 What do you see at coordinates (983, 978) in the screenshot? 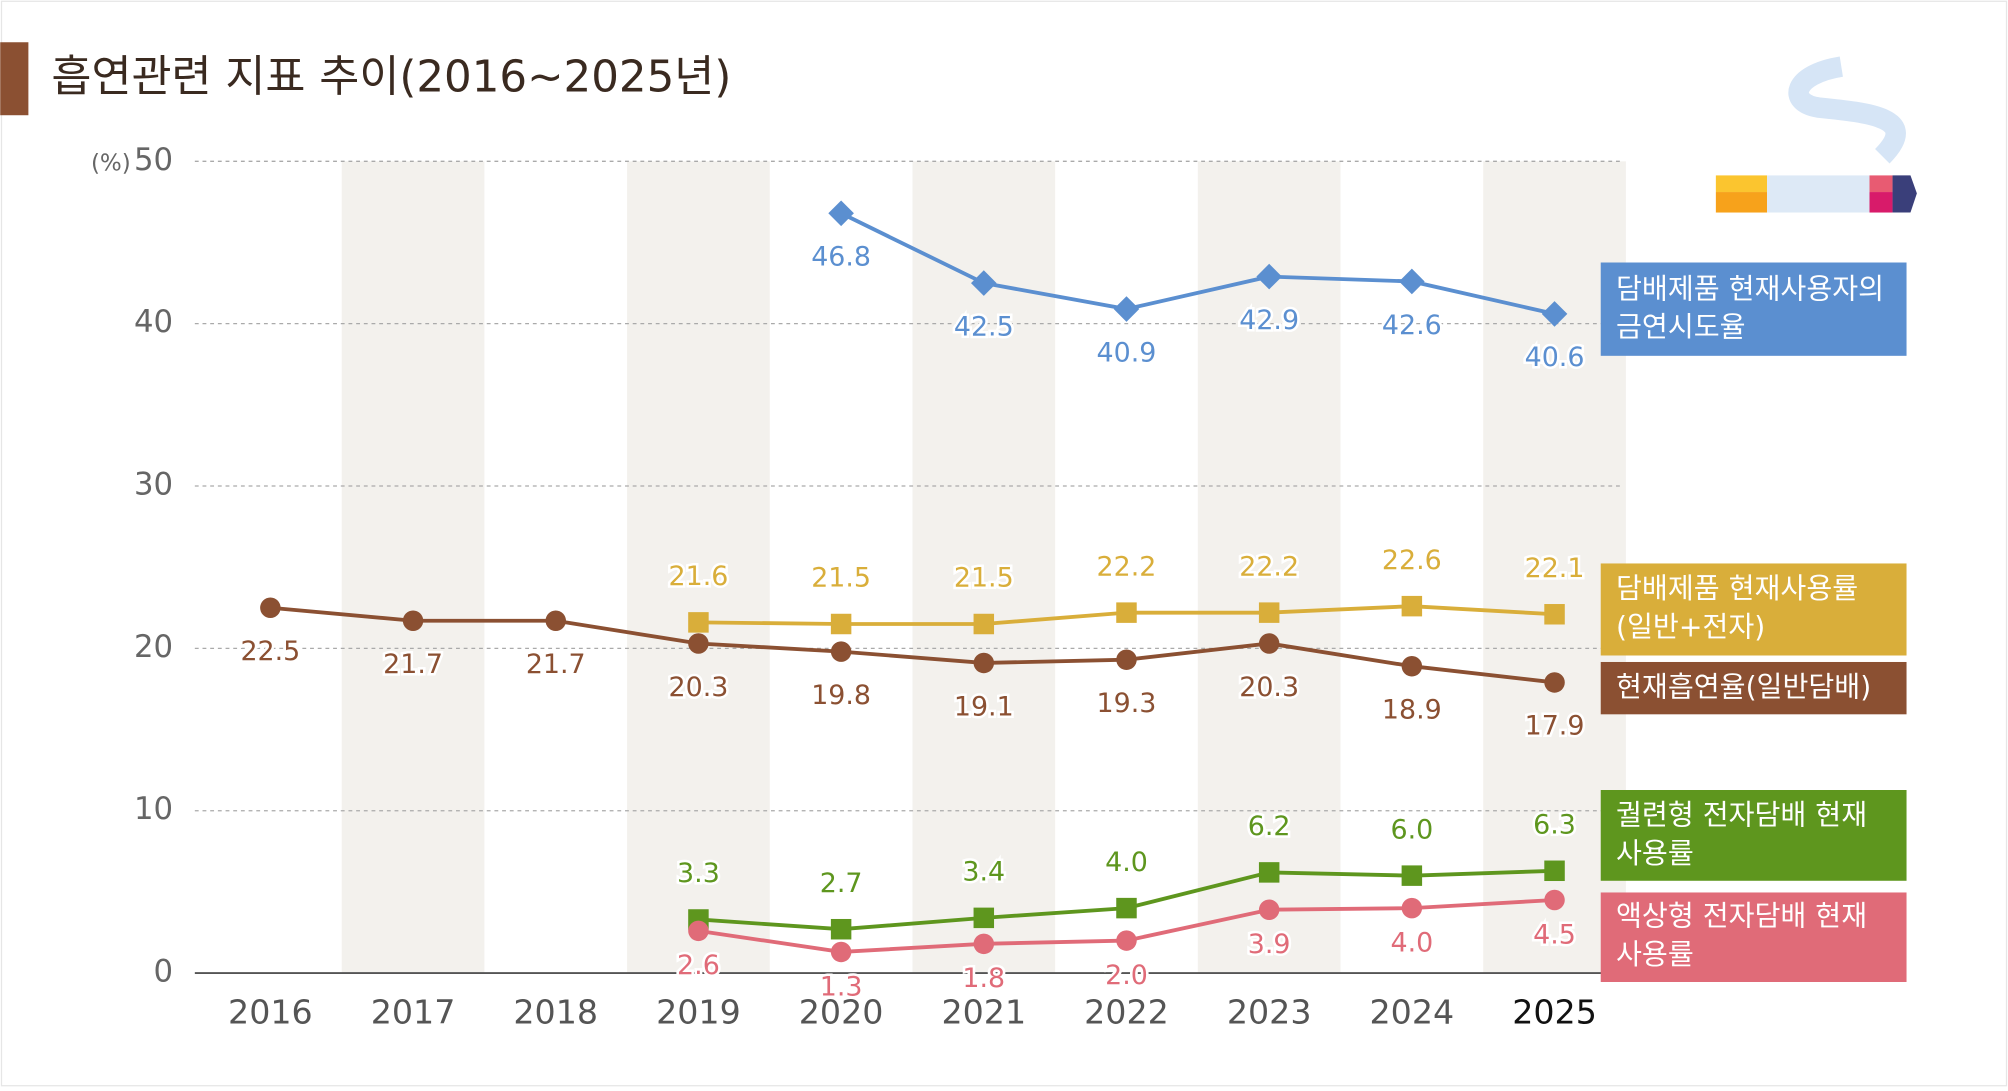
I see `data-label: 1.8` at bounding box center [983, 978].